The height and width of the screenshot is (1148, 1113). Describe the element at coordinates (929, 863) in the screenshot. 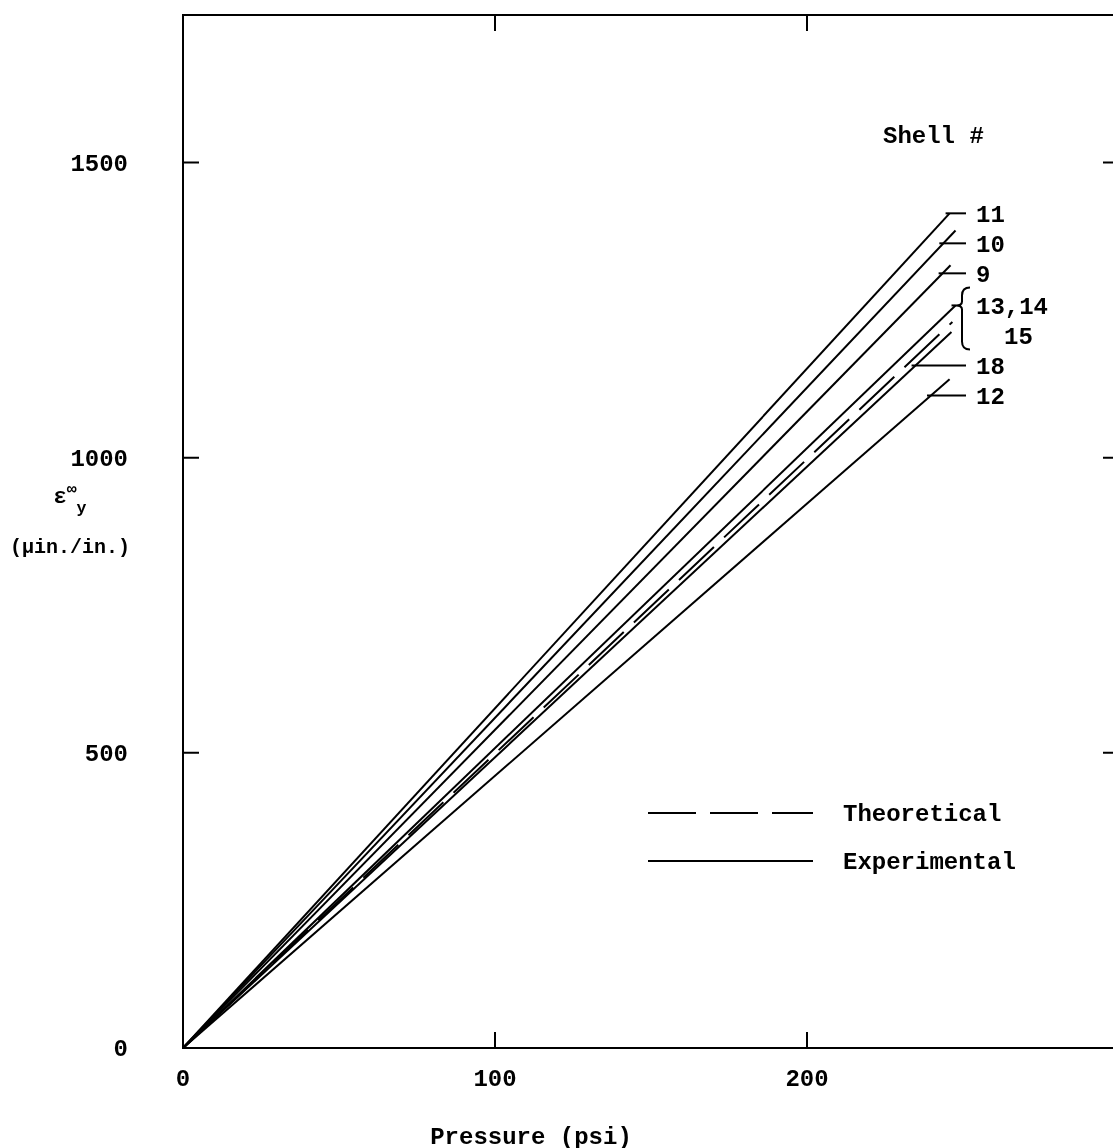

I see `annotation: Experimental` at that location.